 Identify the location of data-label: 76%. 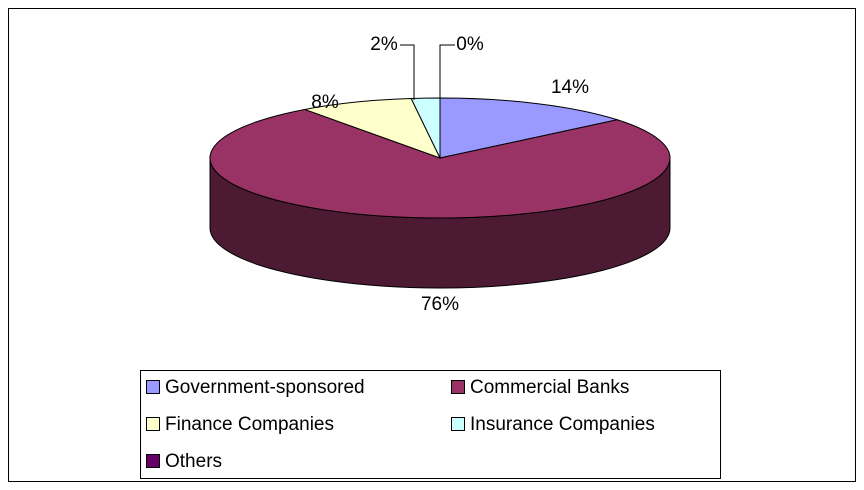
(440, 304).